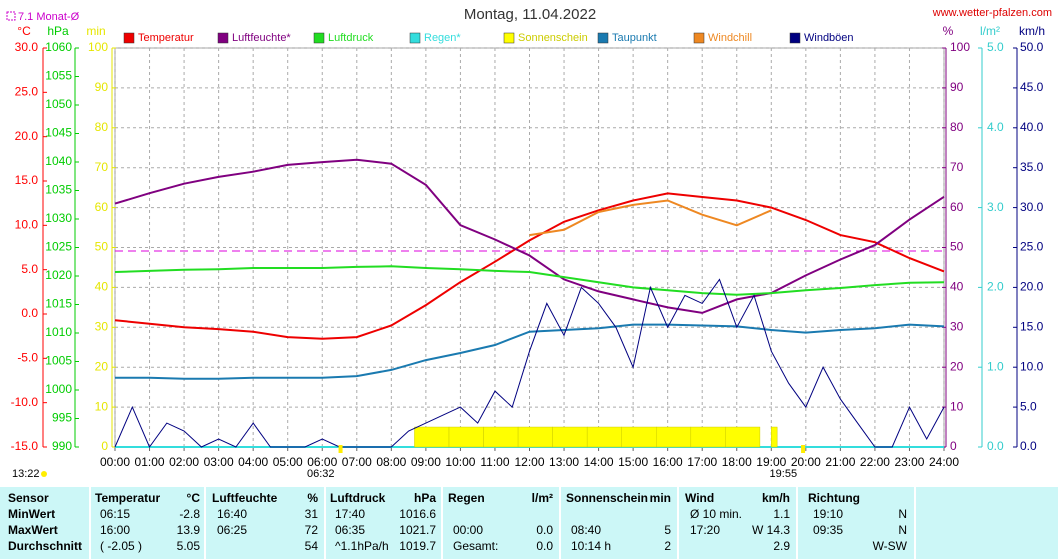 This screenshot has width=1058, height=559. What do you see at coordinates (57, 17) in the screenshot?
I see `monthly-avg-text: Monat-Ø` at bounding box center [57, 17].